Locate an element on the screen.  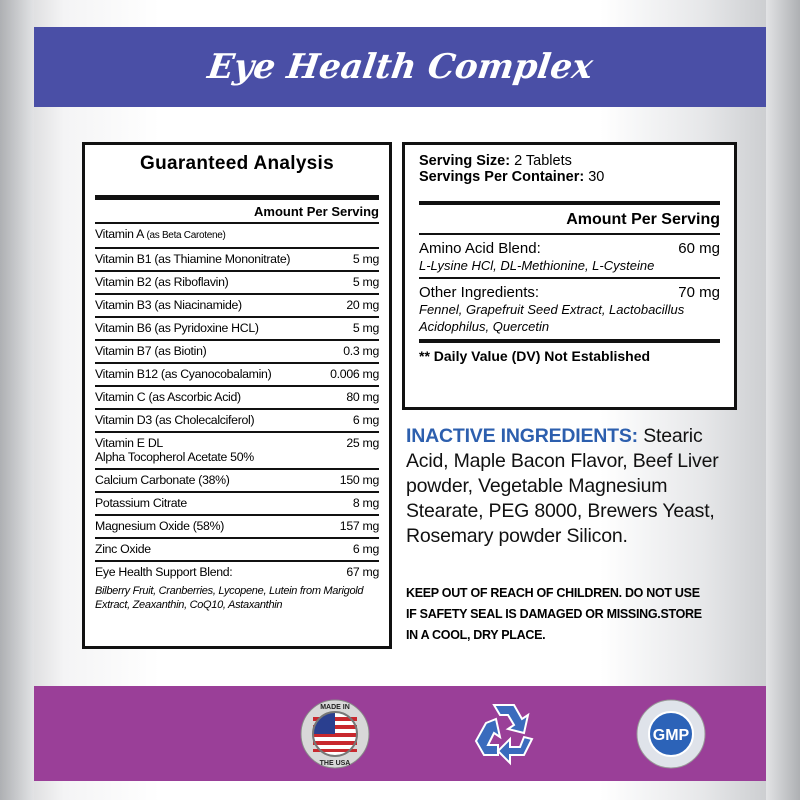
nutrient-row: Vitamin B1 (as Thiamine Mononitrate) 5 mg is located at coordinates (237, 258).